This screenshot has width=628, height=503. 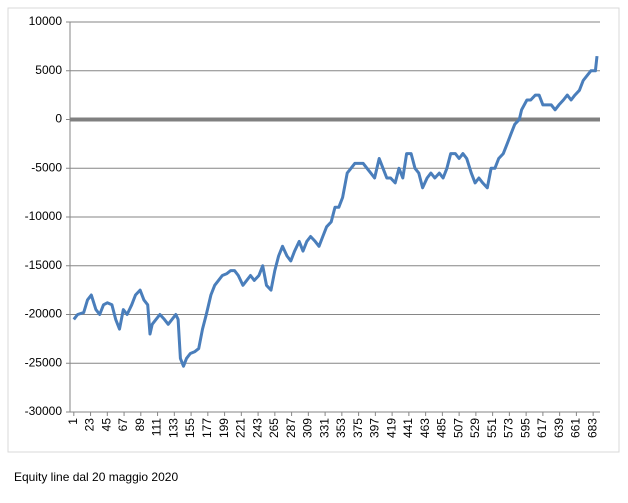 I want to click on x-tick-label: 199, so click(x=224, y=428).